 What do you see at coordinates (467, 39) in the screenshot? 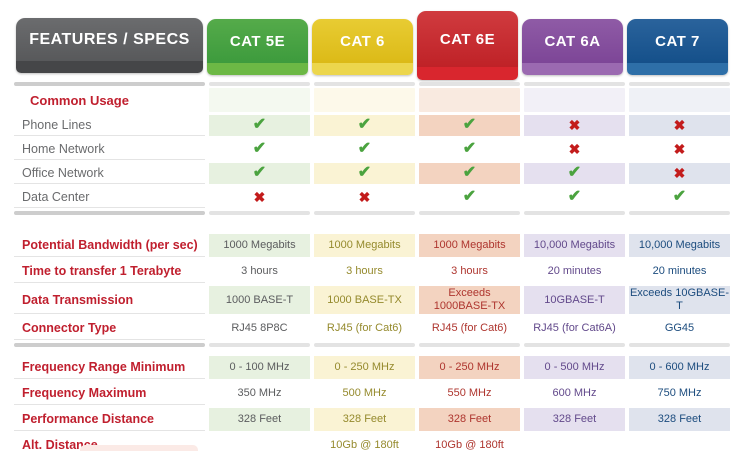
I see `tab-cat6e-label: CAT 6E` at bounding box center [467, 39].